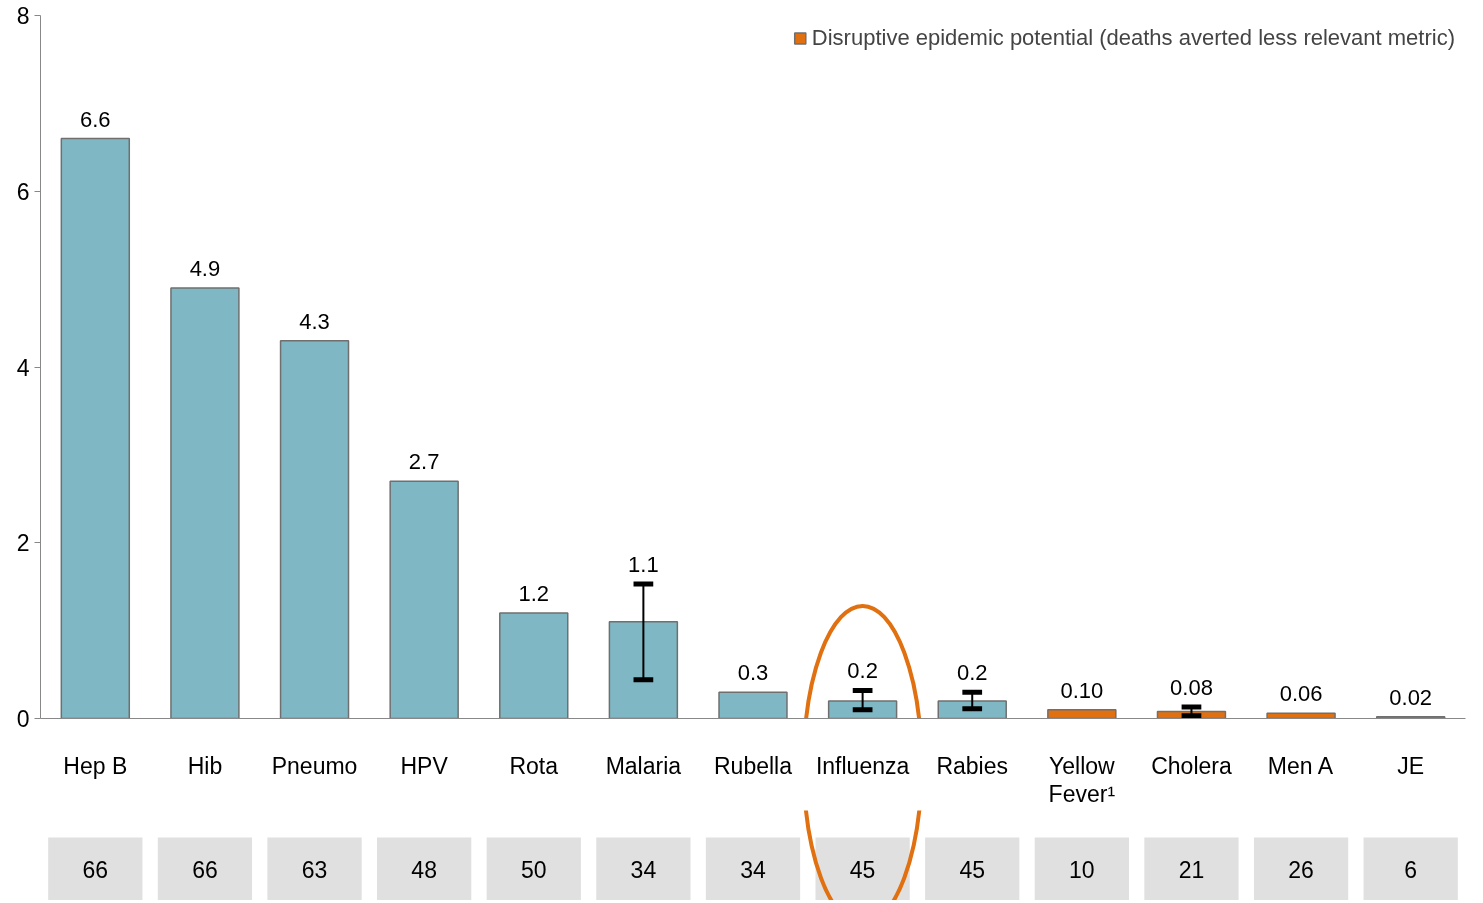  Describe the element at coordinates (1191, 688) in the screenshot. I see `data-label: 0.08` at that location.